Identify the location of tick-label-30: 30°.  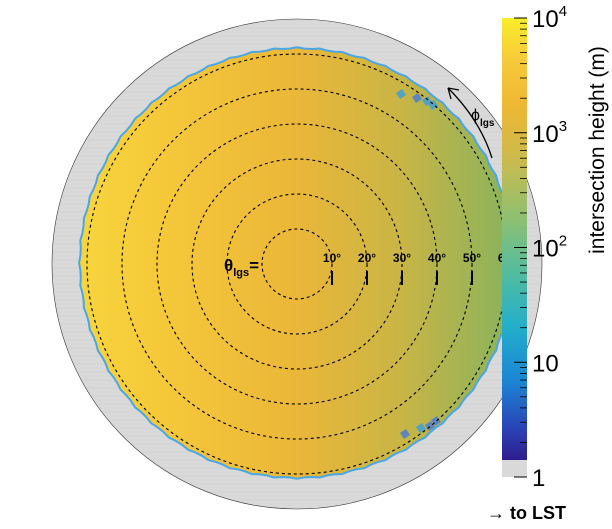
(402, 258).